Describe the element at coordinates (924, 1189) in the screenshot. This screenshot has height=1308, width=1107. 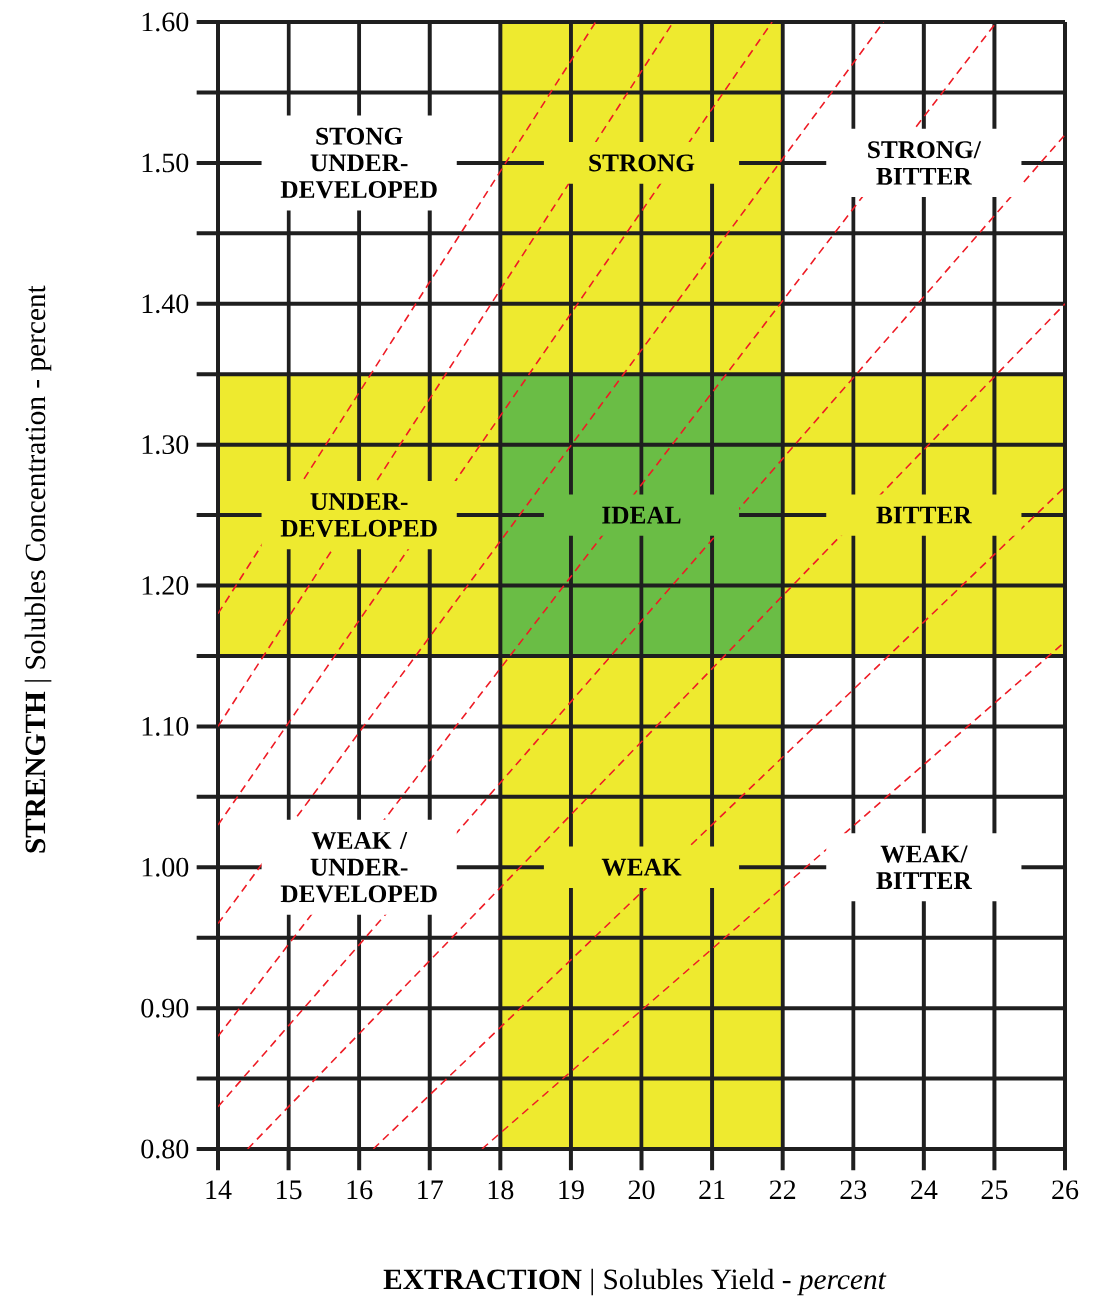
I see `x-tick-label: 24` at that location.